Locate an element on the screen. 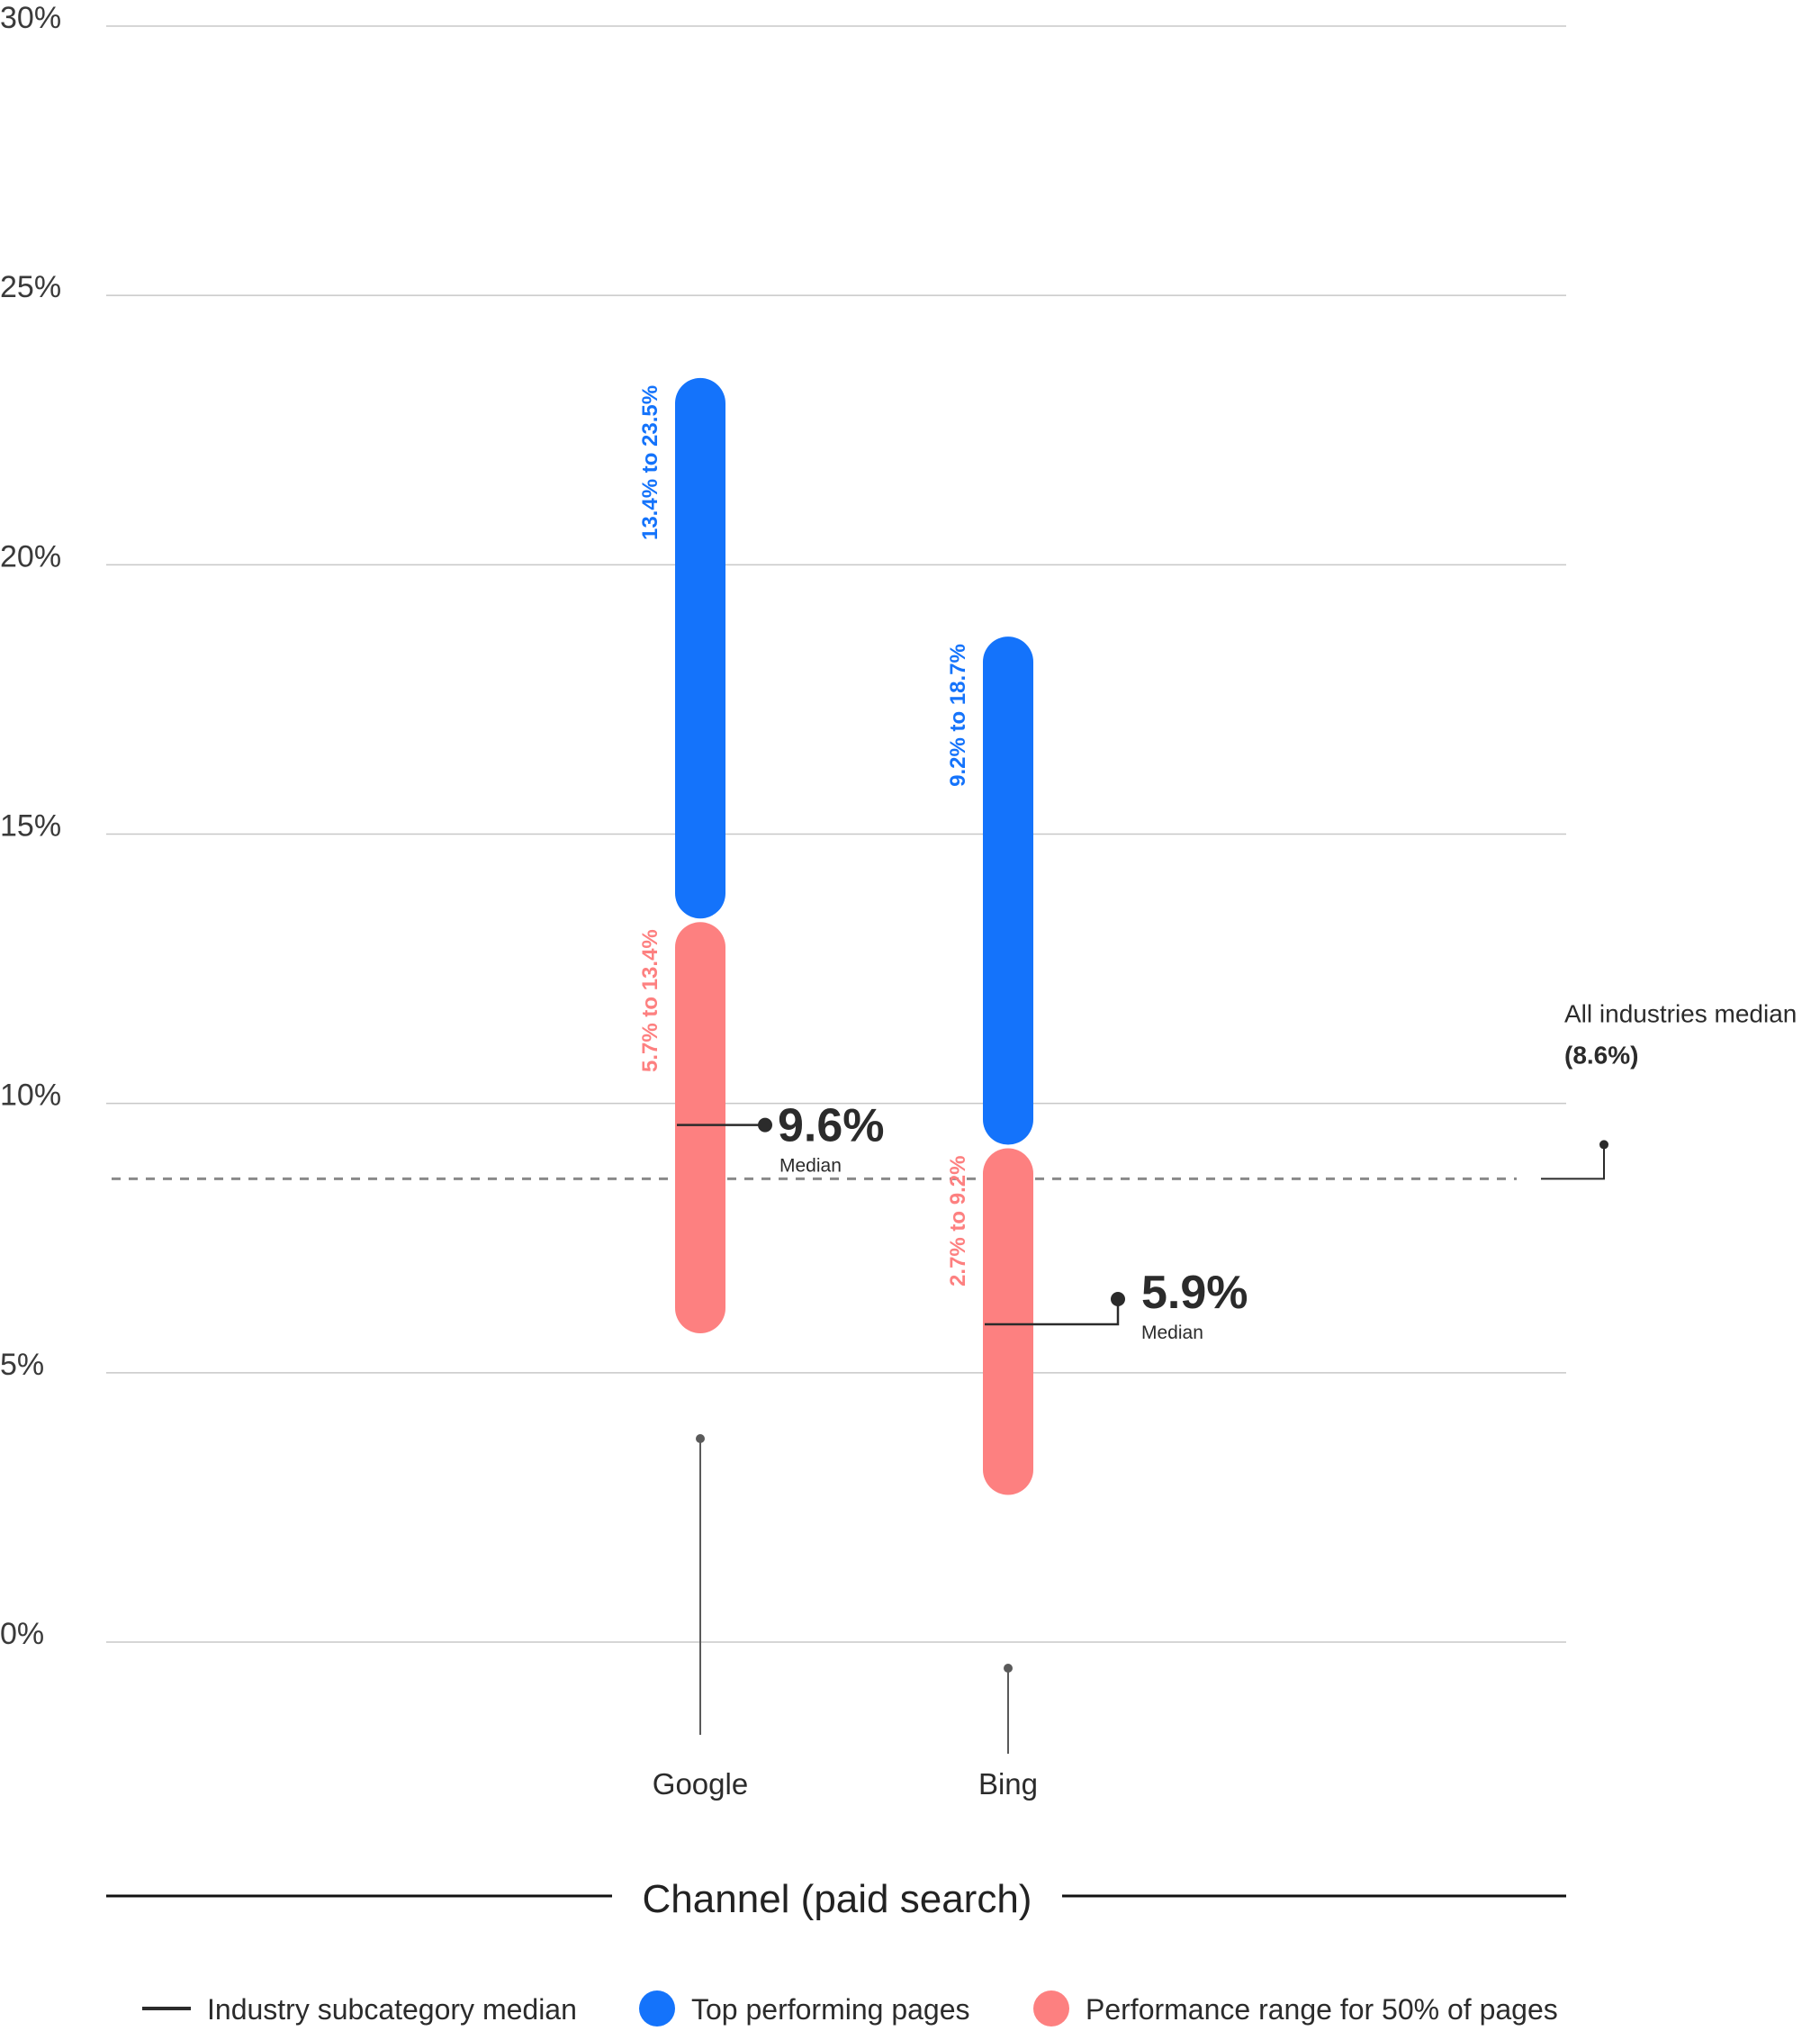  reference-line-group: All industries median (8.6%) is located at coordinates (954, 1089).